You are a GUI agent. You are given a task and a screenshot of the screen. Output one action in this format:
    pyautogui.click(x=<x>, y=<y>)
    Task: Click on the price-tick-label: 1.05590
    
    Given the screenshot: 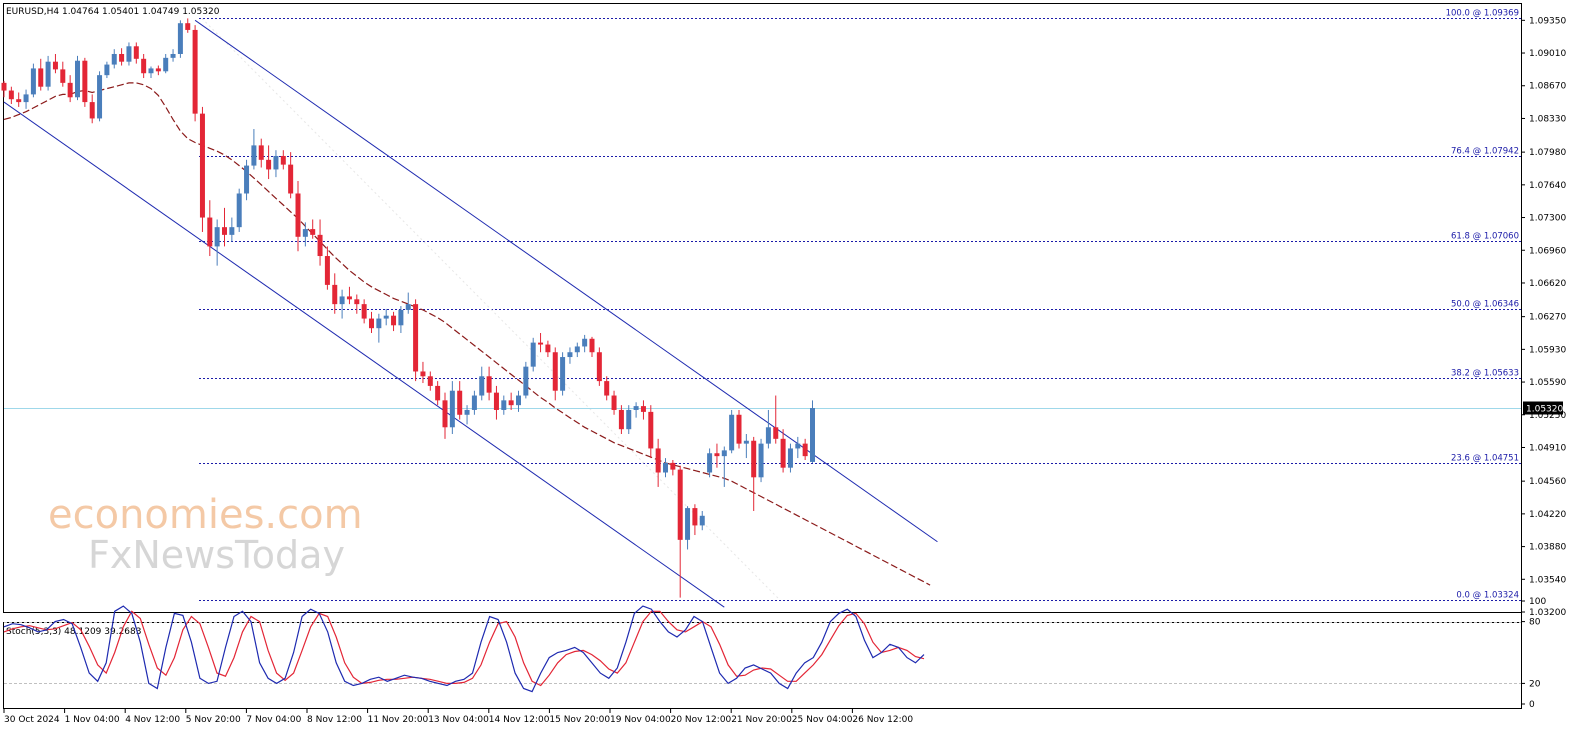 What is the action you would take?
    pyautogui.click(x=1547, y=383)
    